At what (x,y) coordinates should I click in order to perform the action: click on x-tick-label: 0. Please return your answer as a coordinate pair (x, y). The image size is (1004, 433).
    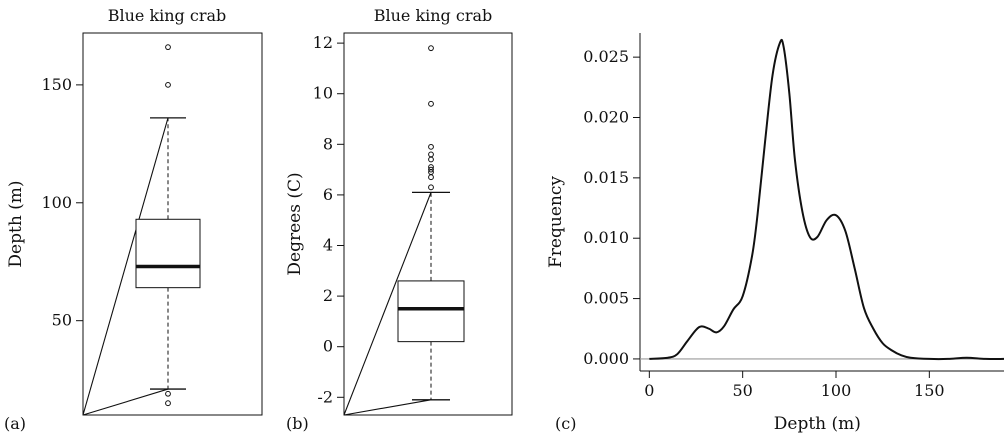
    Looking at the image, I should click on (649, 390).